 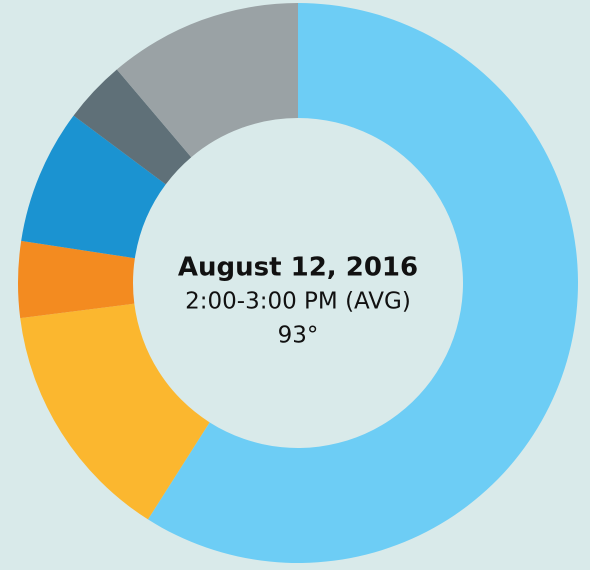 What do you see at coordinates (298, 336) in the screenshot?
I see `center-value: 93°` at bounding box center [298, 336].